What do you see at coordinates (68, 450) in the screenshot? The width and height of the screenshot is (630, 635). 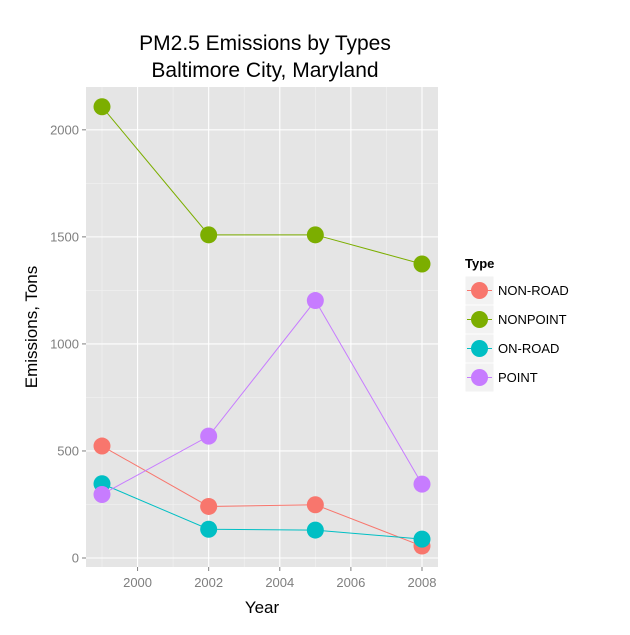 I see `y-tick-label: 500` at bounding box center [68, 450].